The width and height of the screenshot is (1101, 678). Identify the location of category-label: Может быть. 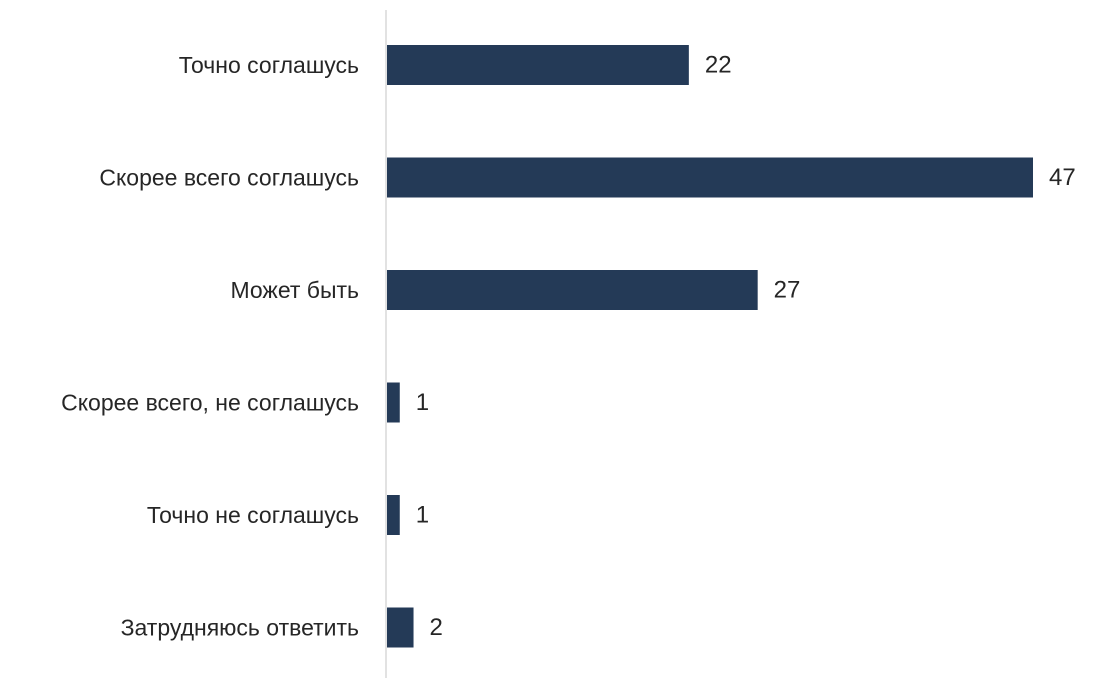
(294, 290).